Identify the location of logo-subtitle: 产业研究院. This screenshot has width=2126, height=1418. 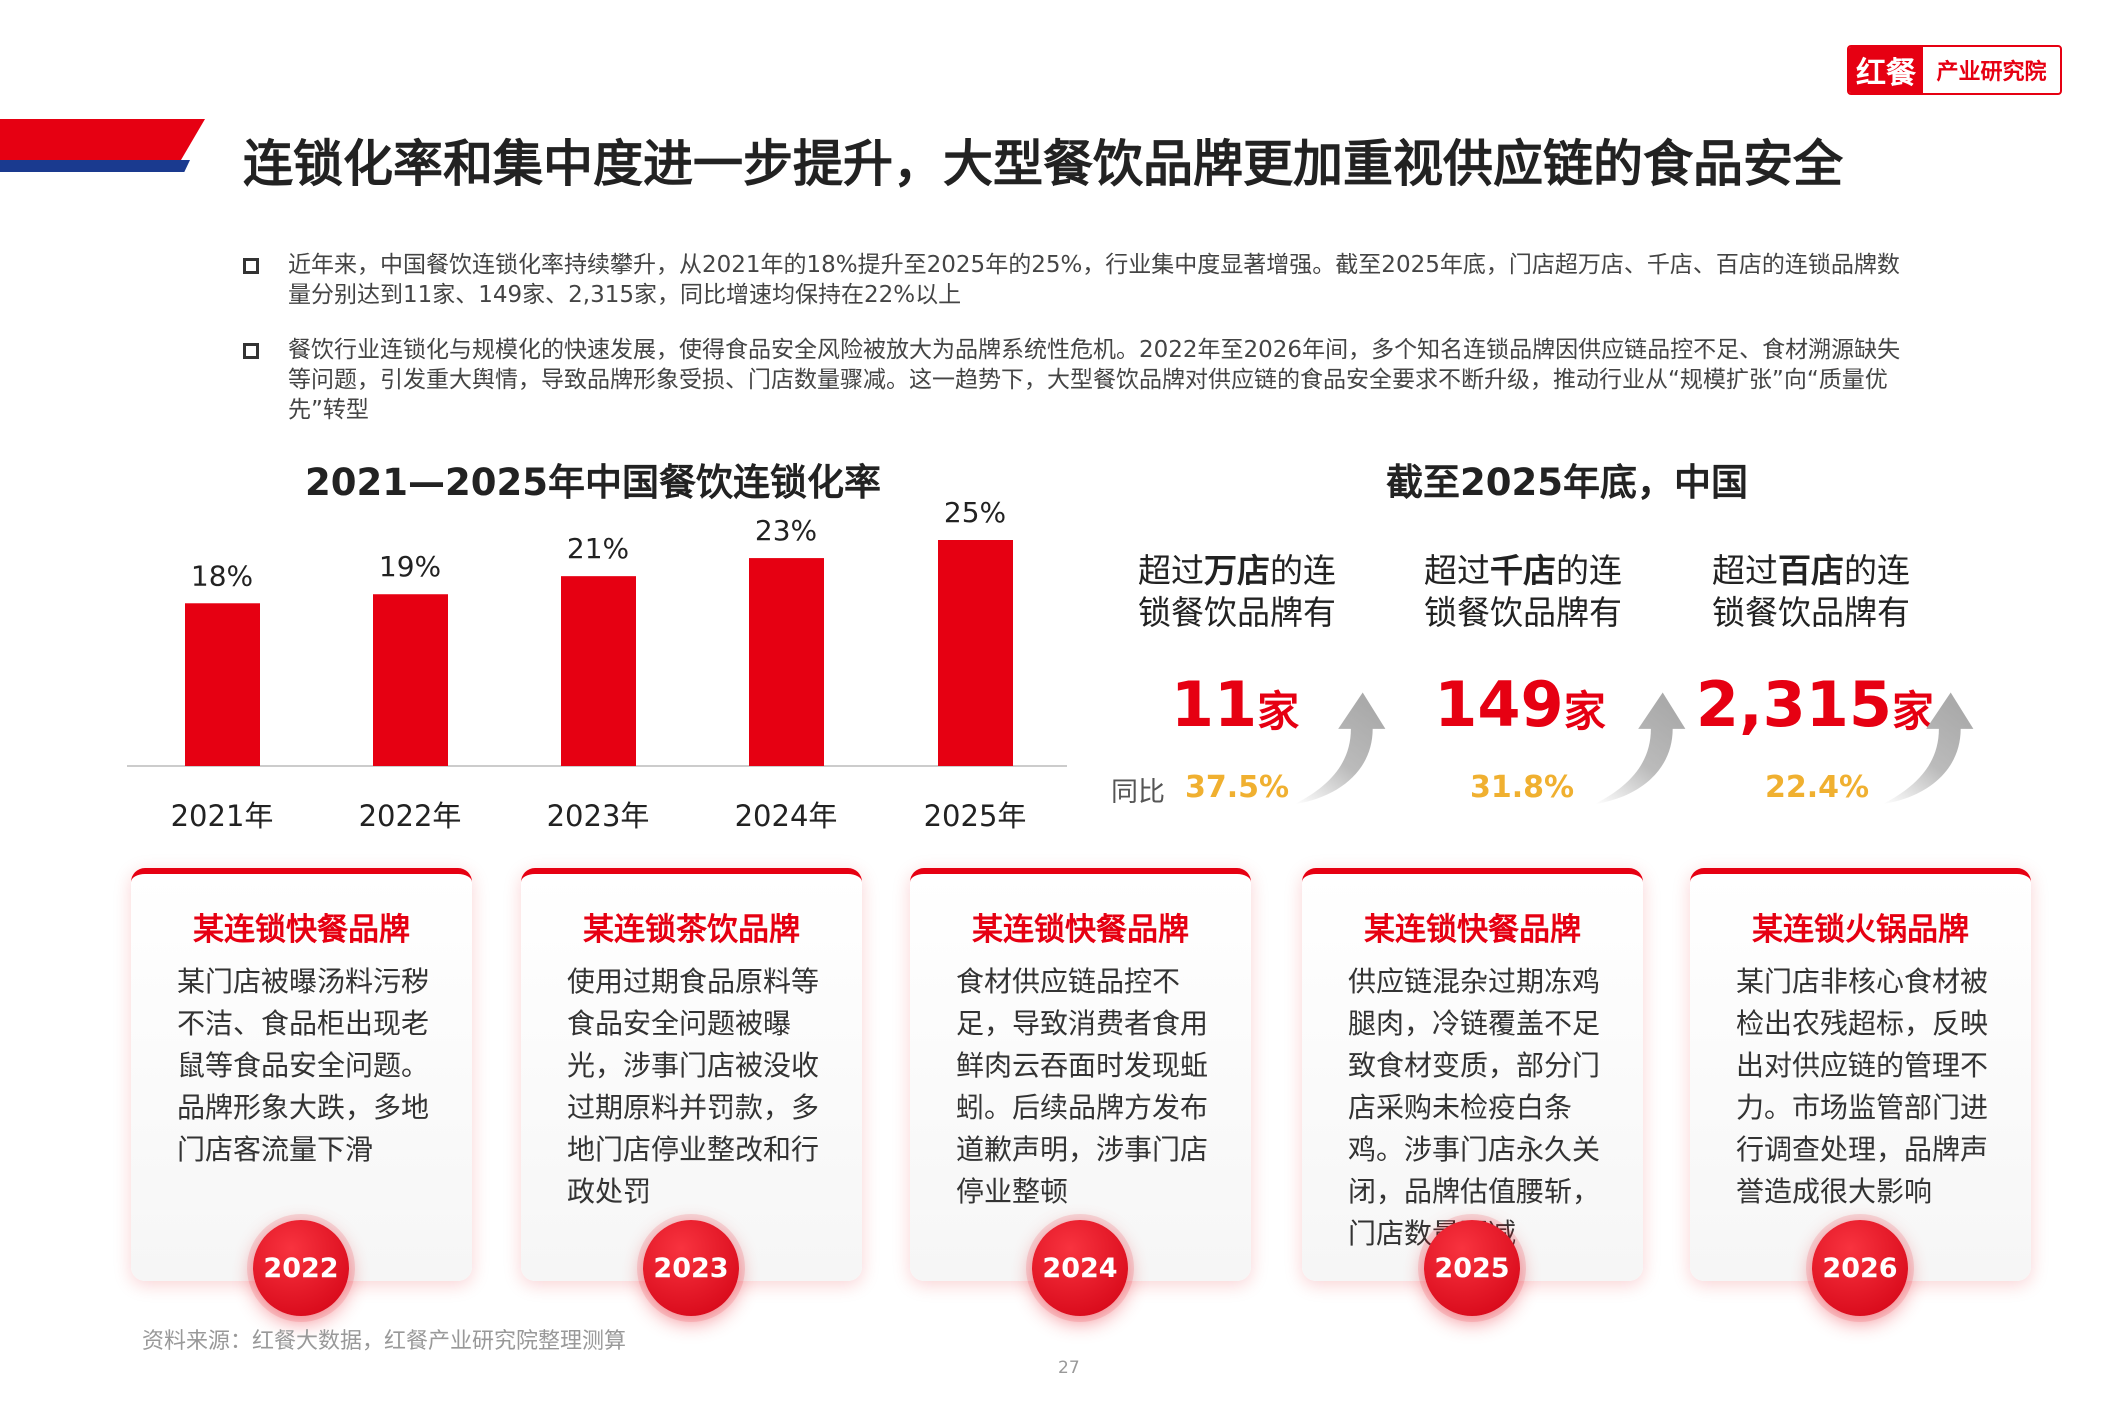
(1991, 72).